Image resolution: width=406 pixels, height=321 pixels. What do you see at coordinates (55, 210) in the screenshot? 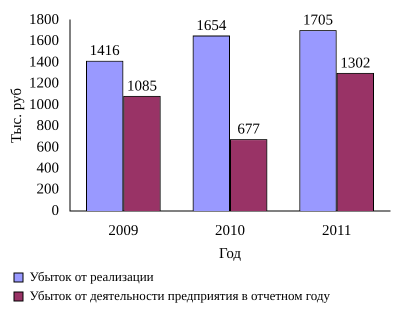
I see `y-tick-label: 0` at bounding box center [55, 210].